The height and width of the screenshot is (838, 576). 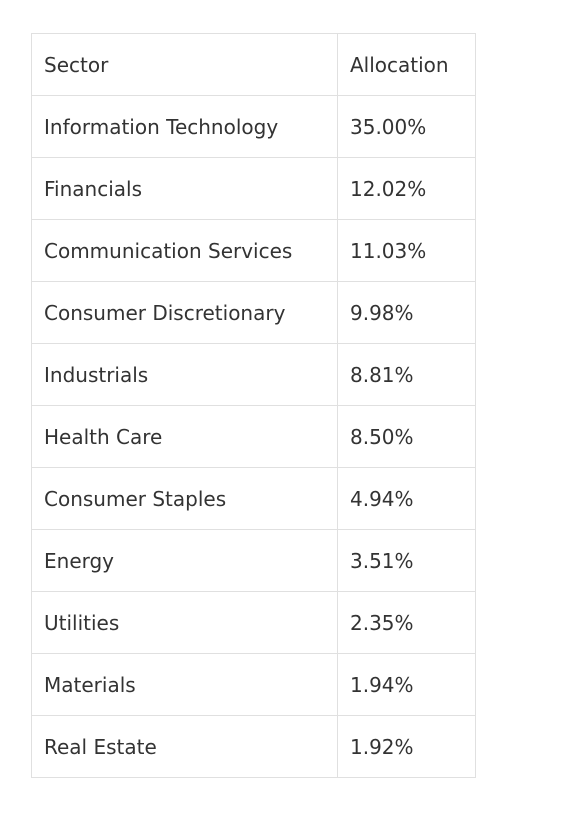 I want to click on table-row: Financials 12.02%, so click(x=253, y=188).